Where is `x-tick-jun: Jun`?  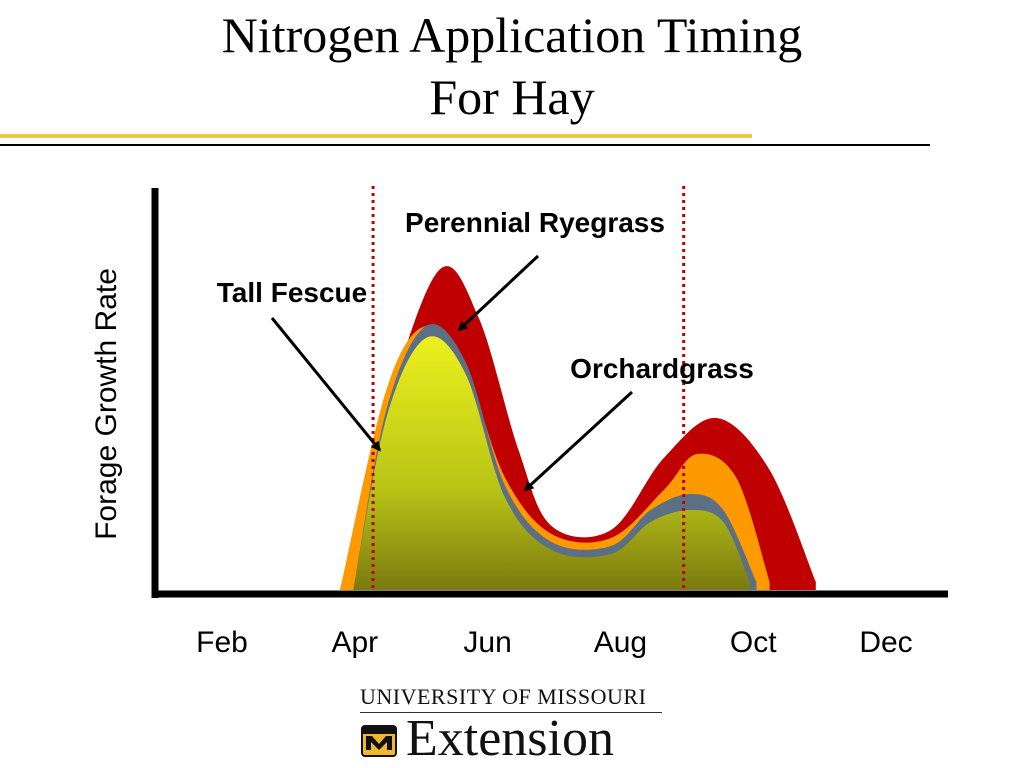
x-tick-jun: Jun is located at coordinates (487, 642).